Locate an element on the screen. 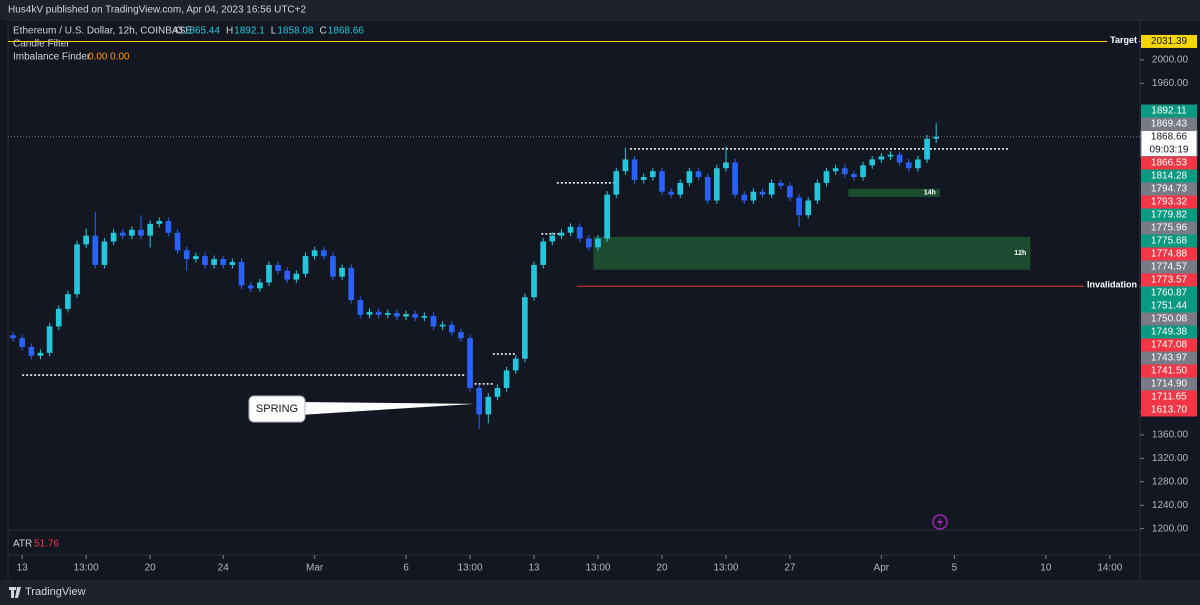 This screenshot has width=1200, height=605. price-badge-label: 1779.82 is located at coordinates (1169, 215).